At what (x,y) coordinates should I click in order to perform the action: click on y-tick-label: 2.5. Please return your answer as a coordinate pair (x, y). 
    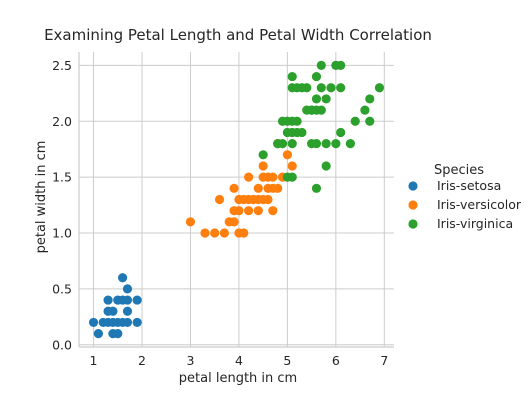
    Looking at the image, I should click on (62, 65).